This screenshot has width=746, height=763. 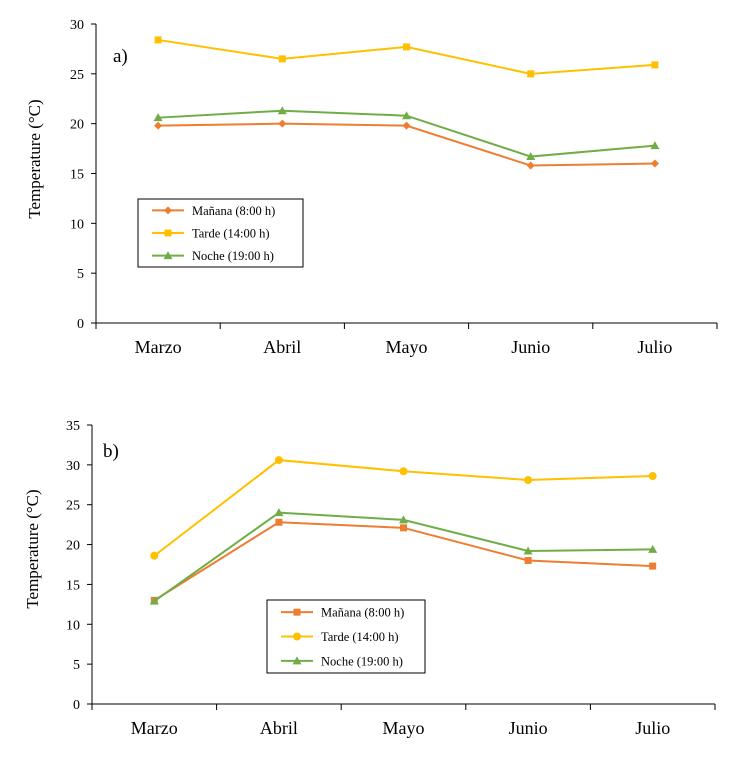 What do you see at coordinates (73, 426) in the screenshot?
I see `y-tick-label: 35` at bounding box center [73, 426].